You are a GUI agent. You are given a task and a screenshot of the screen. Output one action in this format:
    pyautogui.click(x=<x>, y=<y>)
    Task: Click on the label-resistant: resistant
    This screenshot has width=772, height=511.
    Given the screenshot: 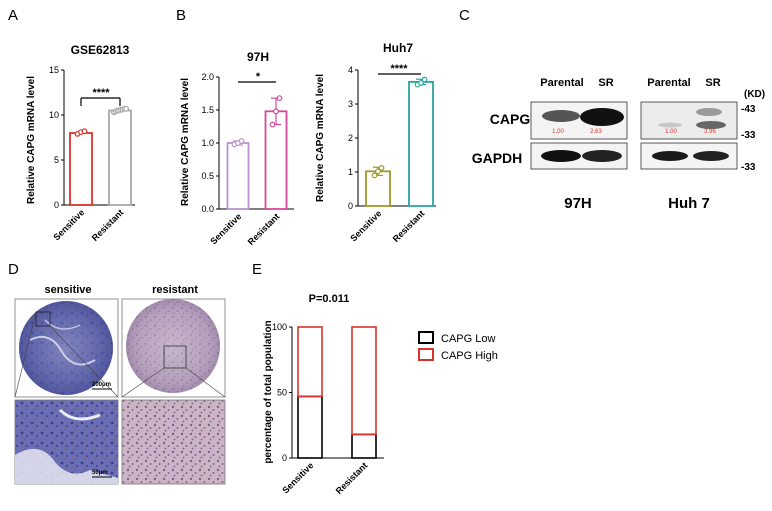 What is the action you would take?
    pyautogui.click(x=175, y=290)
    